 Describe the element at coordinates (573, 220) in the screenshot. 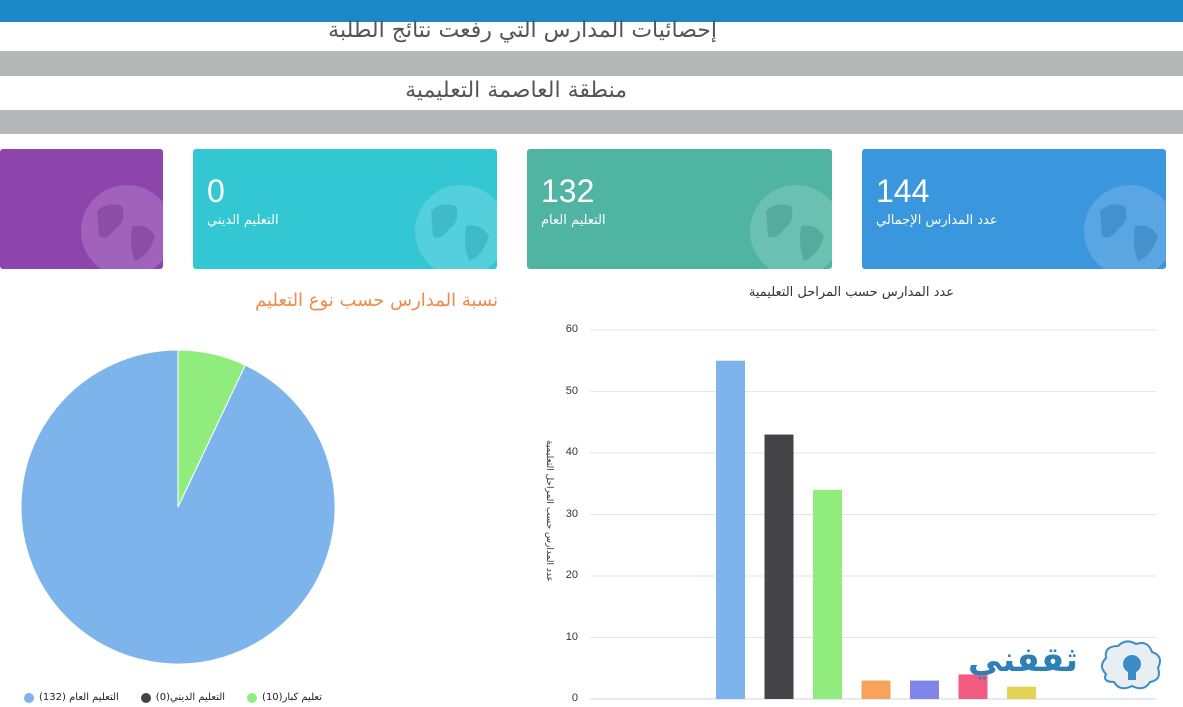

I see `stat-label: التعليم العام` at that location.